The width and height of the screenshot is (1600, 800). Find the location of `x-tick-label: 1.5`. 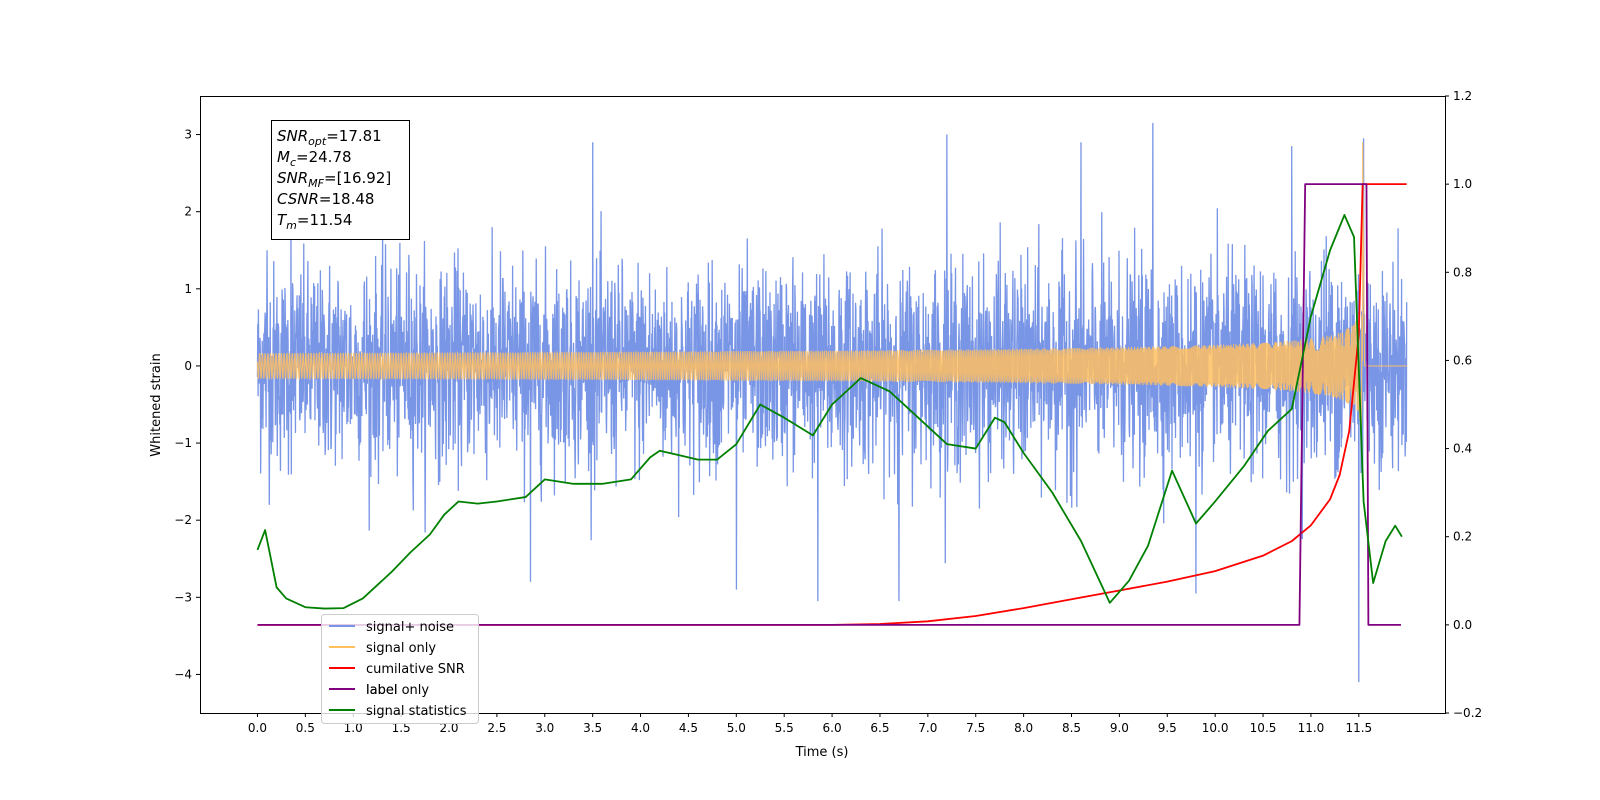

x-tick-label: 1.5 is located at coordinates (401, 728).